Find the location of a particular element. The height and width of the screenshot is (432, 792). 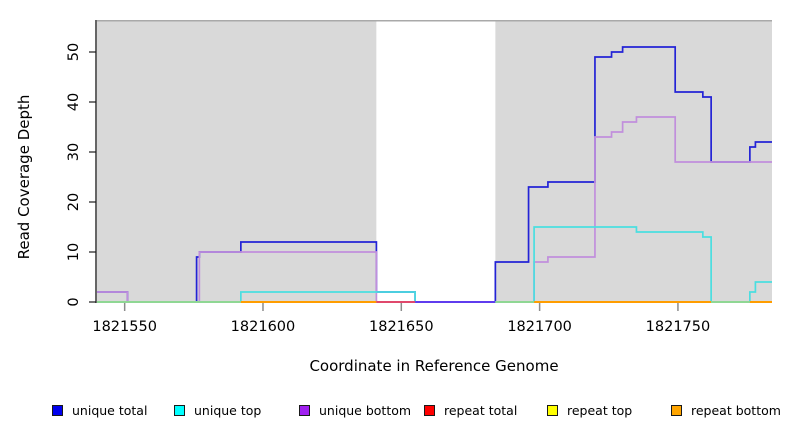

legend-item-unique-total: unique total is located at coordinates (99, 410).